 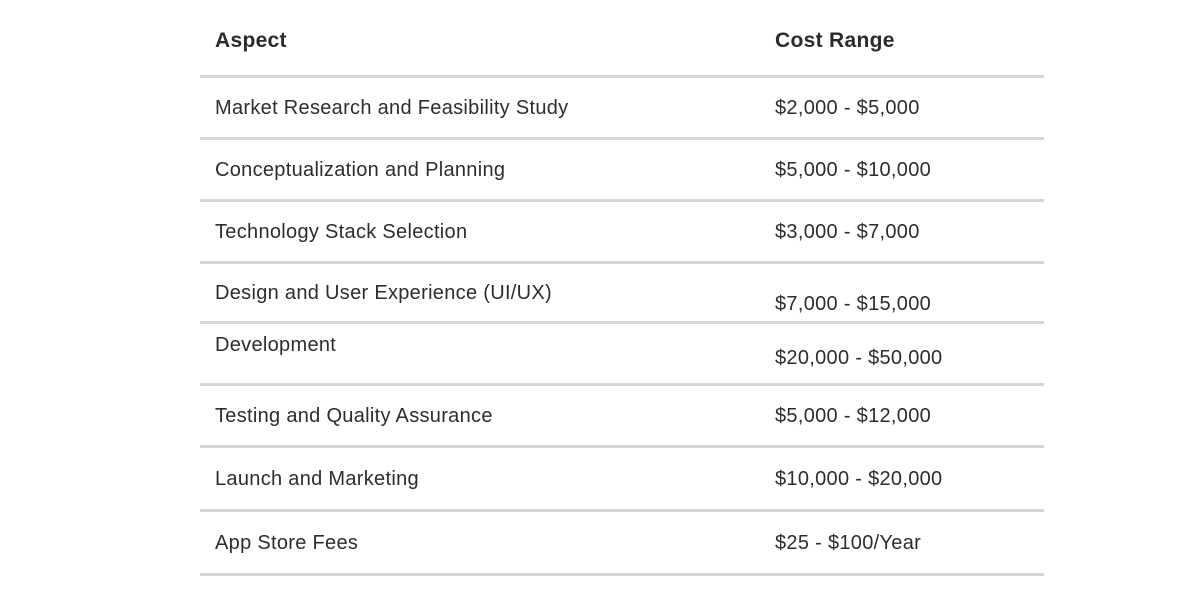 What do you see at coordinates (853, 169) in the screenshot?
I see `table-cell-cost-range: $5,000 - $10,000` at bounding box center [853, 169].